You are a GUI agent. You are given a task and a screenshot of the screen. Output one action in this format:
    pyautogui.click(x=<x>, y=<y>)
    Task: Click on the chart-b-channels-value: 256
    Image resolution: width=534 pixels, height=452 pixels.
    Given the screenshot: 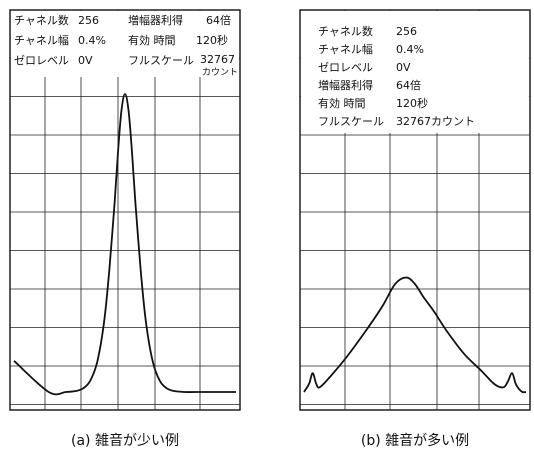 What is the action you would take?
    pyautogui.click(x=406, y=31)
    